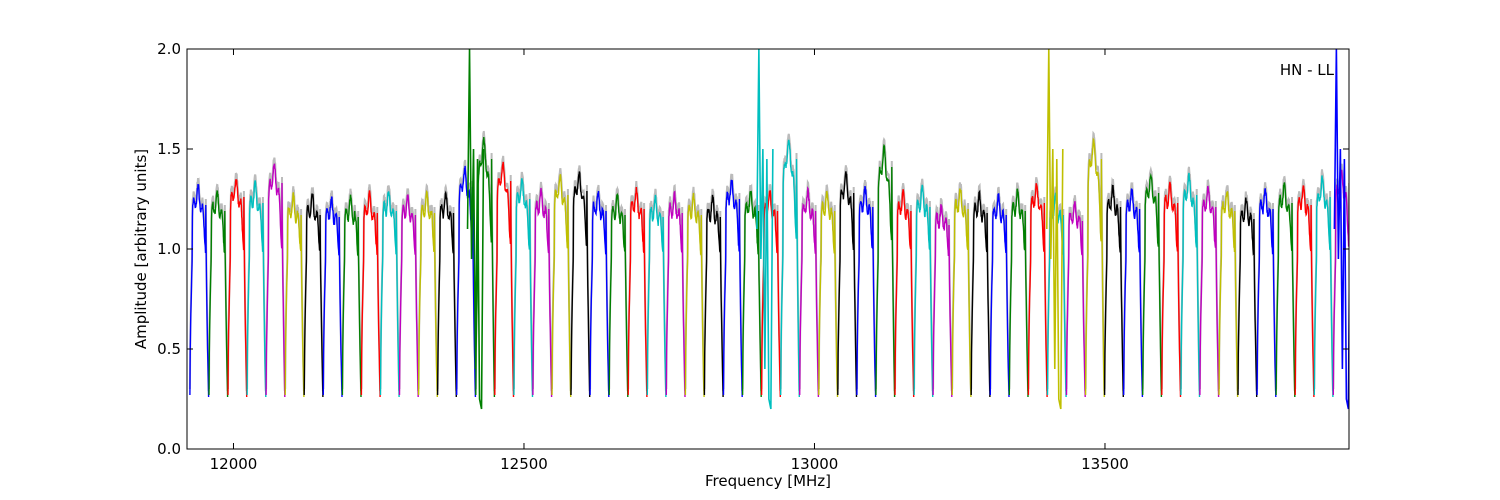 This screenshot has width=1500, height=500. I want to click on y-tick-label: 1.0, so click(169, 249).